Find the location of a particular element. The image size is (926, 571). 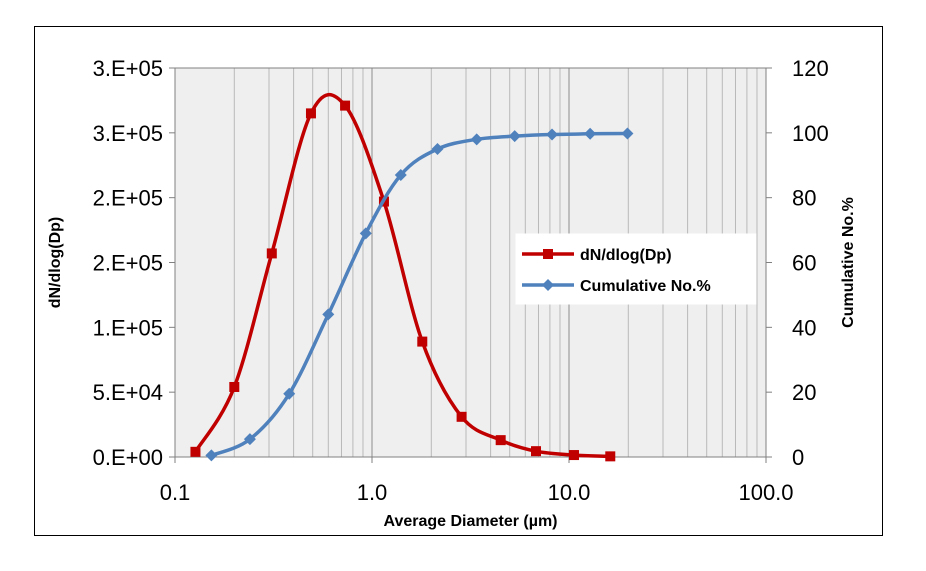

y2-tick-label: 80 is located at coordinates (804, 198).